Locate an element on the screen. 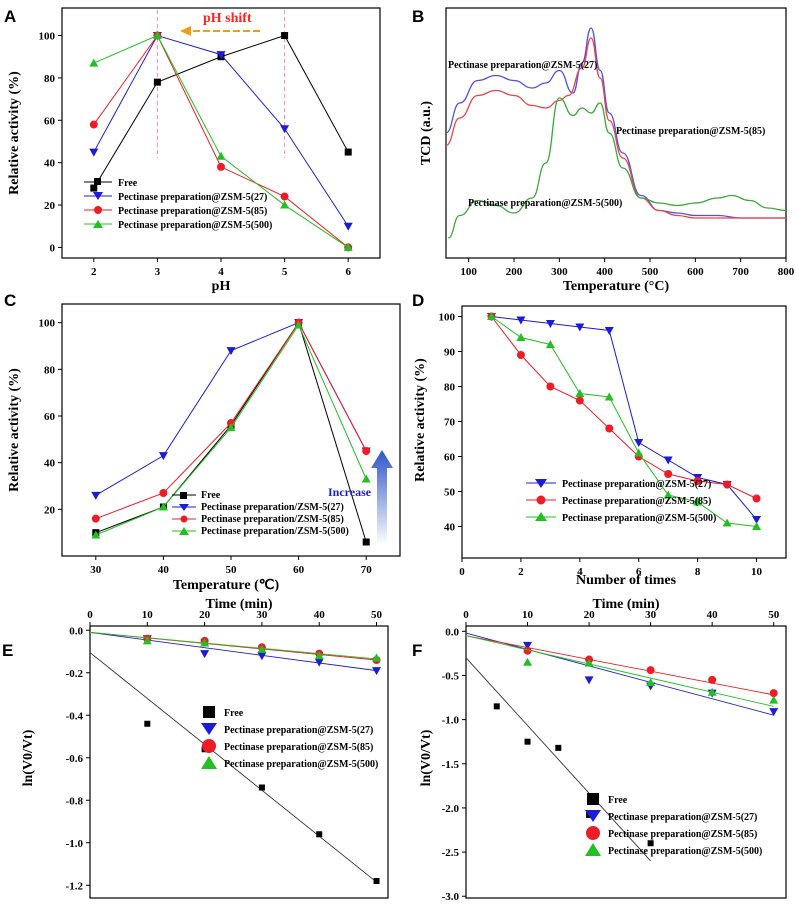  plot-frame-d is located at coordinates (624, 432).